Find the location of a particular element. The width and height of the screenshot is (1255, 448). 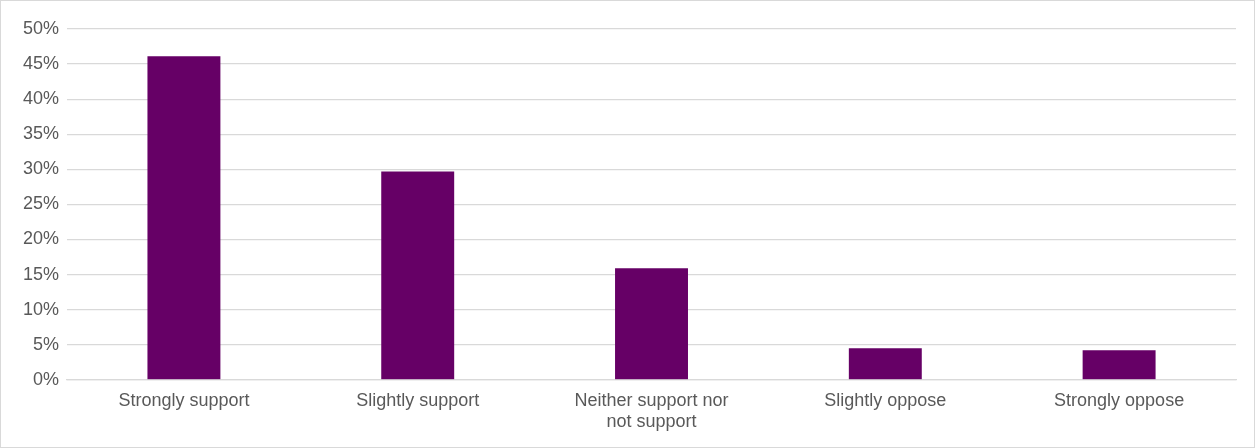

x-tick-label: Strongly oppose is located at coordinates (1119, 399).